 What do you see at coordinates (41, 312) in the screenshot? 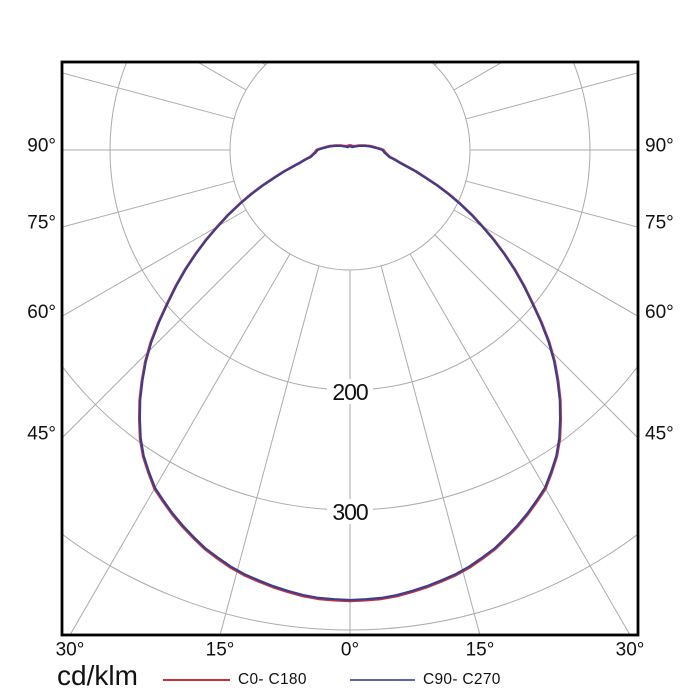
I see `angle-label-left-60: 60°` at bounding box center [41, 312].